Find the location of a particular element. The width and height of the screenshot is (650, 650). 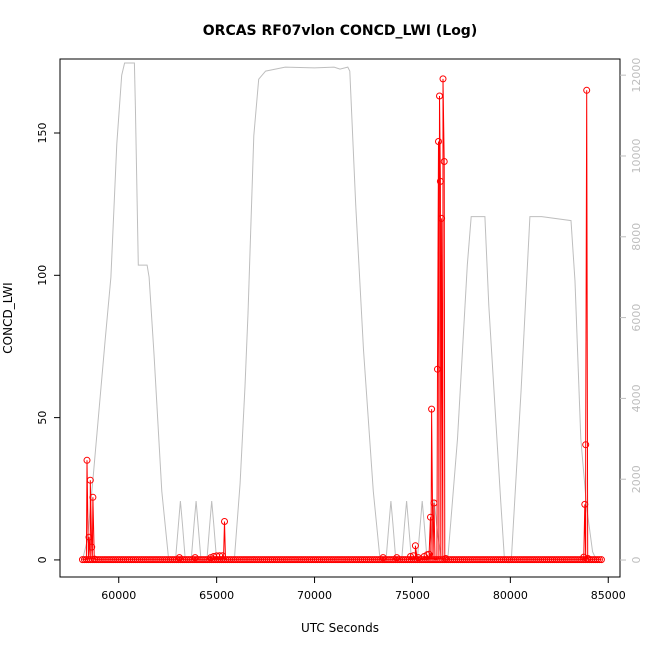

y-tick-label: 100 is located at coordinates (42, 275).